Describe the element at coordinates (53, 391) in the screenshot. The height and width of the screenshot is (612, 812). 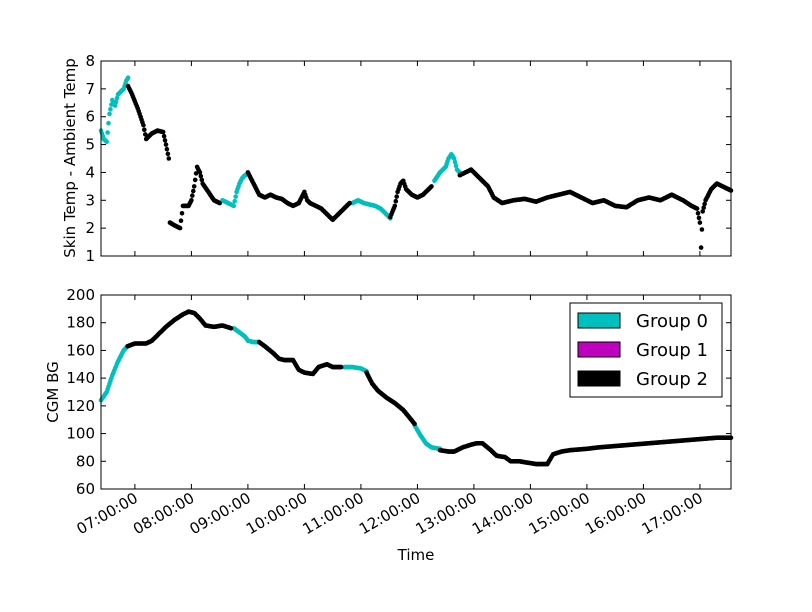
I see `cgm-bg-y-label: CGM BG` at that location.